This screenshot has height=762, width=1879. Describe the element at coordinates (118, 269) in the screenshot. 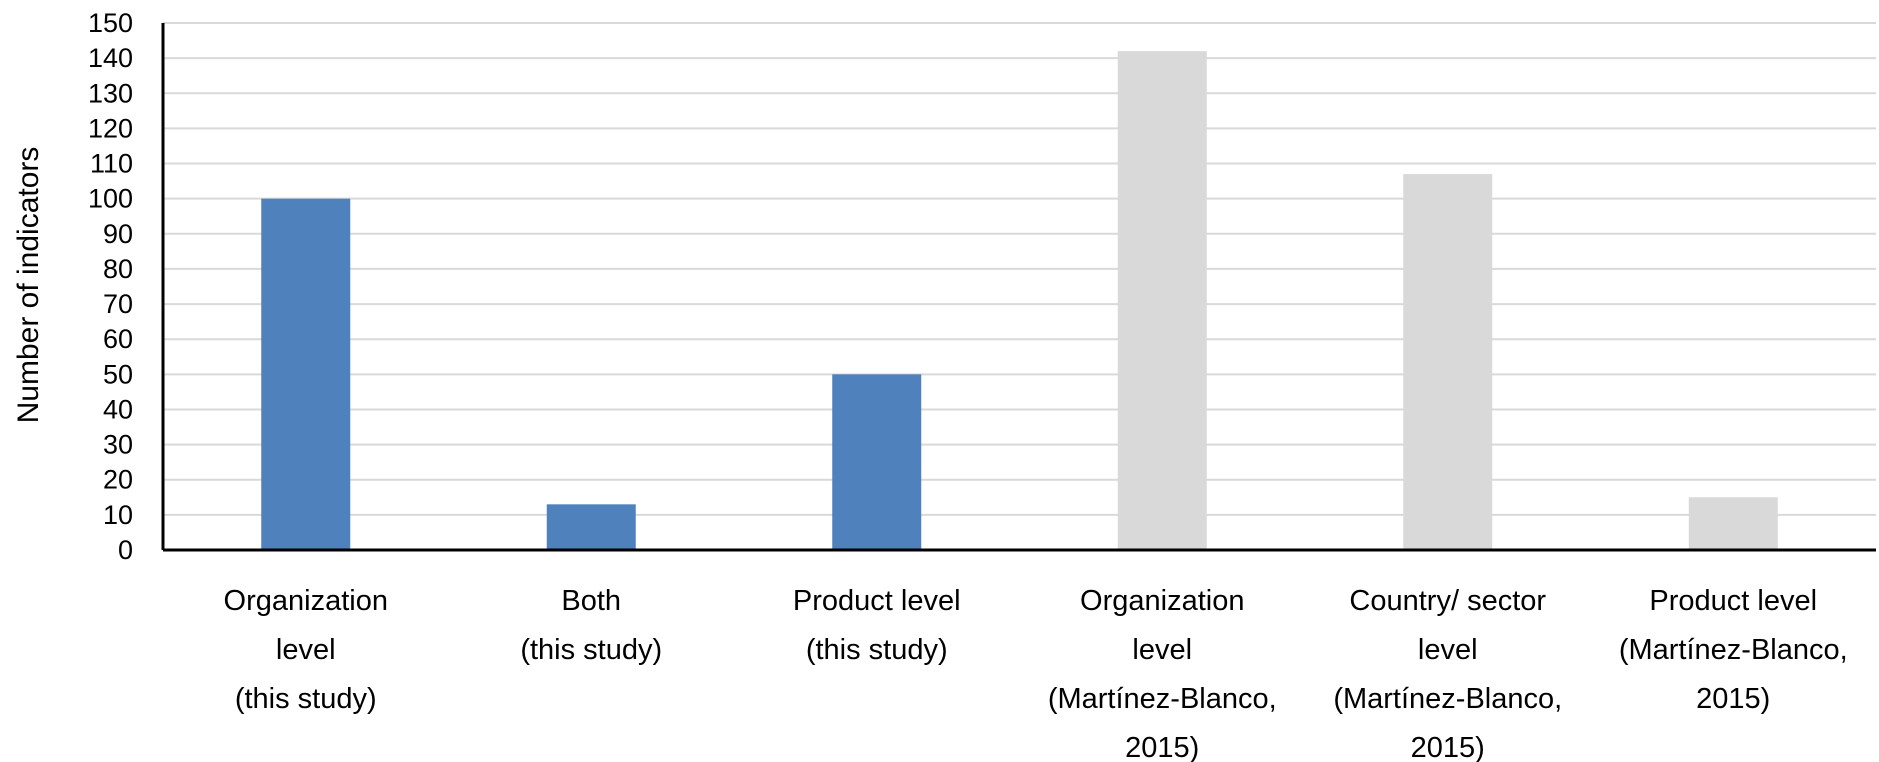

I see `y-tick-label: 80` at that location.